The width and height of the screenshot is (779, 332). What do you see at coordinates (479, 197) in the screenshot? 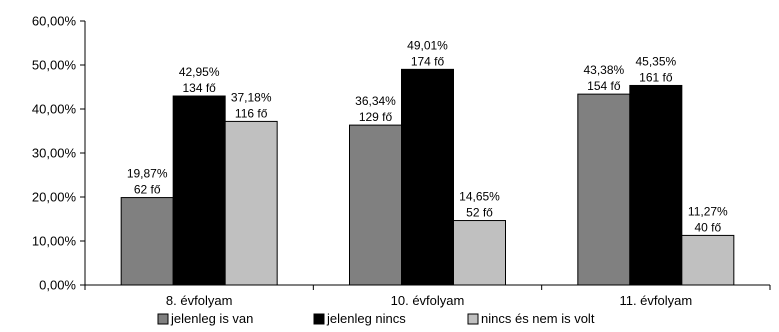
I see `data-label-percent: 14,65%` at bounding box center [479, 197].